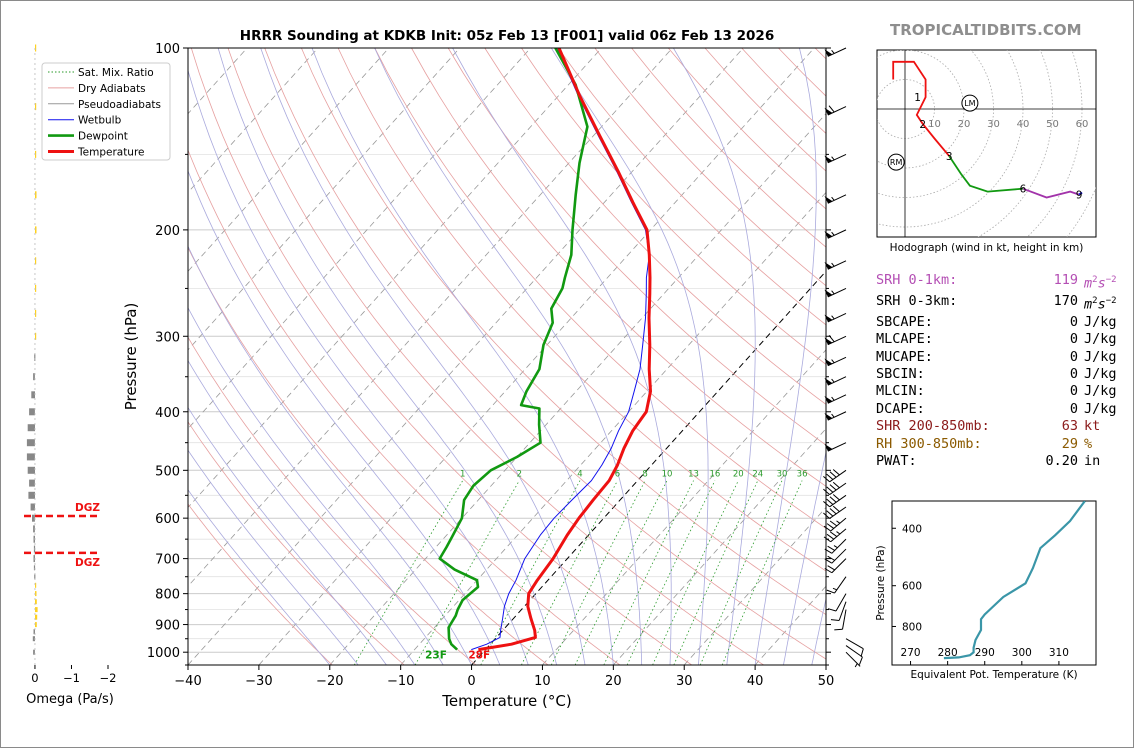 This screenshot has height=748, width=1134. I want to click on hodograph-height-label: 6, so click(1023, 190).